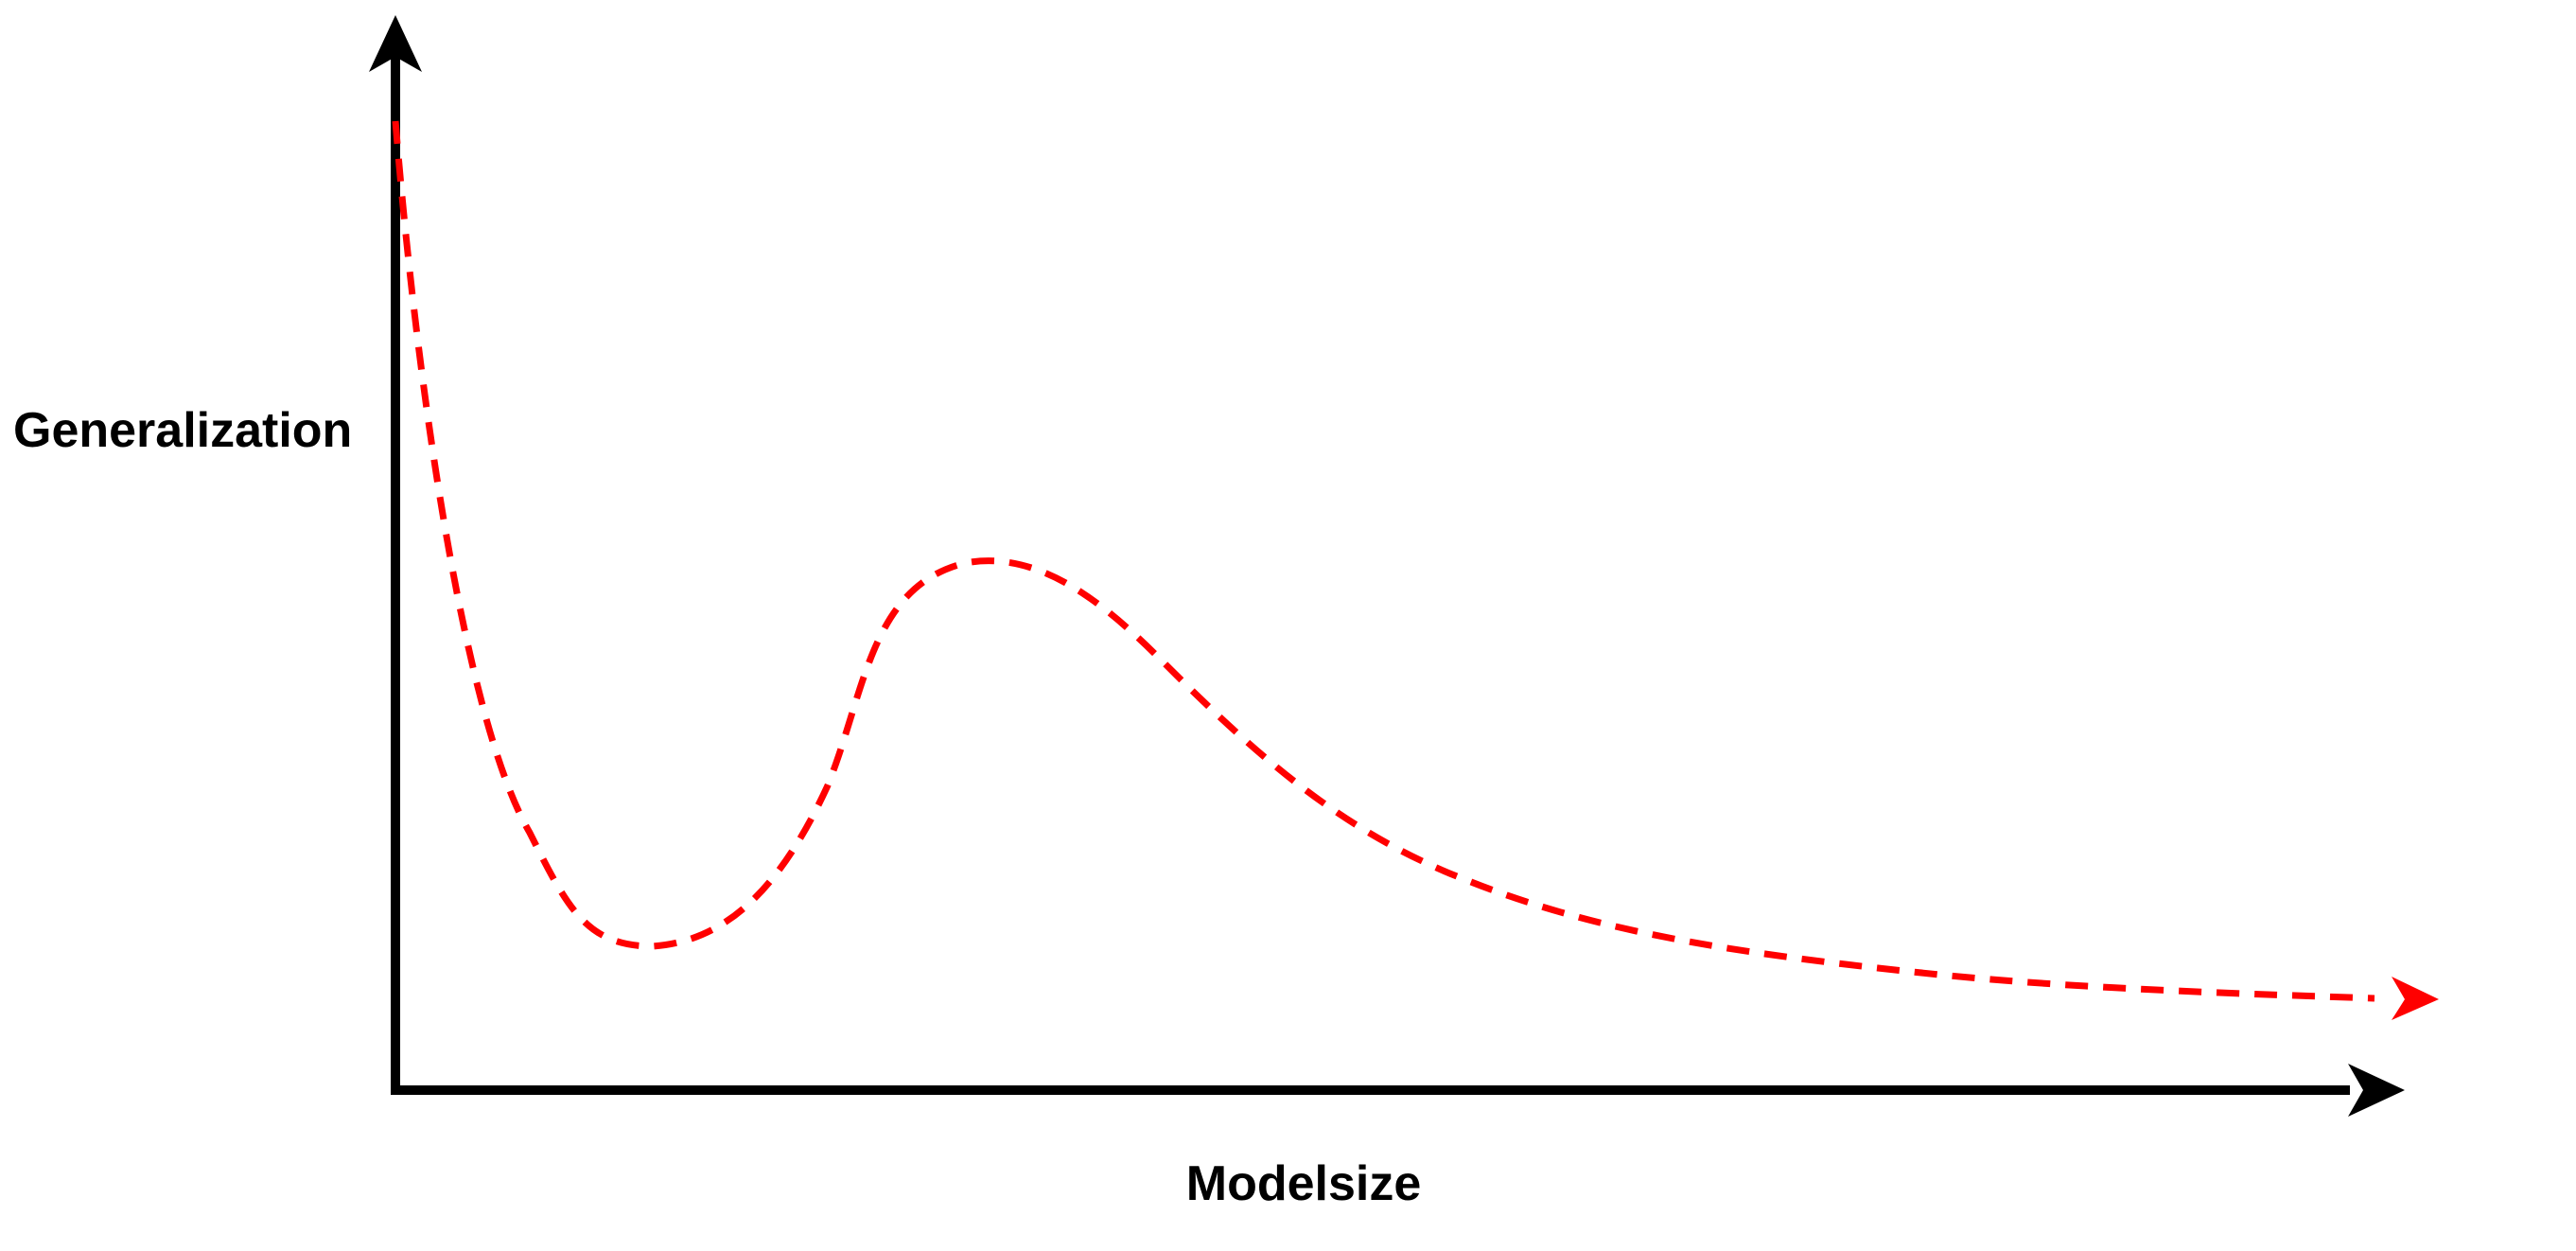 The image size is (2576, 1251). What do you see at coordinates (2377, 1090) in the screenshot?
I see `x-axis-arrowhead` at bounding box center [2377, 1090].